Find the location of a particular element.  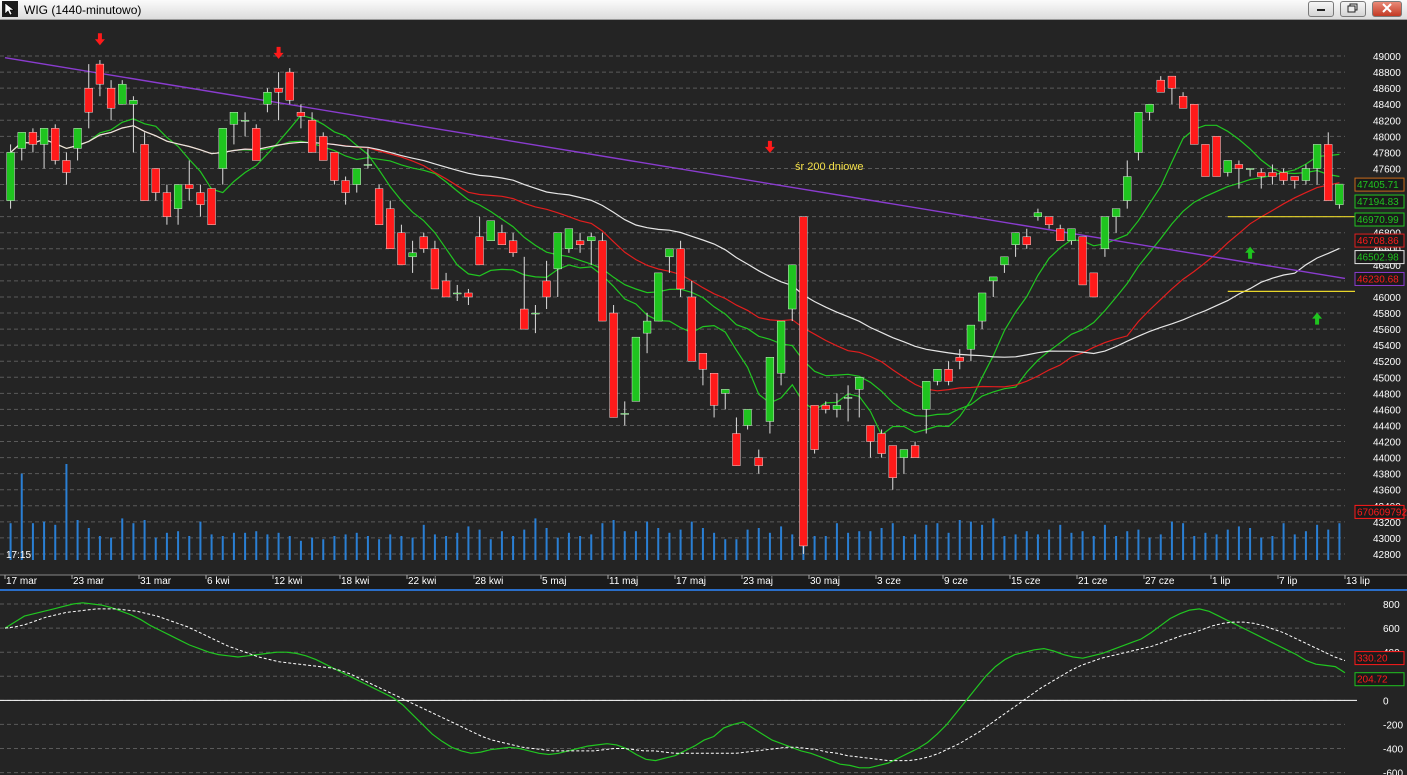

close-button is located at coordinates (1387, 9).